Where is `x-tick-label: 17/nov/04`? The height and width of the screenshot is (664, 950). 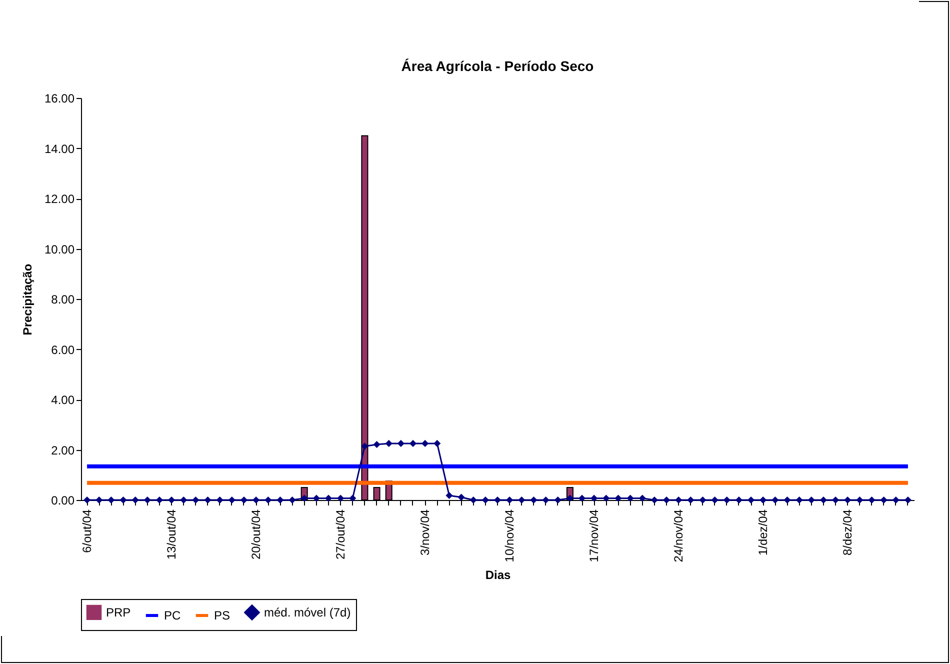
x-tick-label: 17/nov/04 is located at coordinates (594, 535).